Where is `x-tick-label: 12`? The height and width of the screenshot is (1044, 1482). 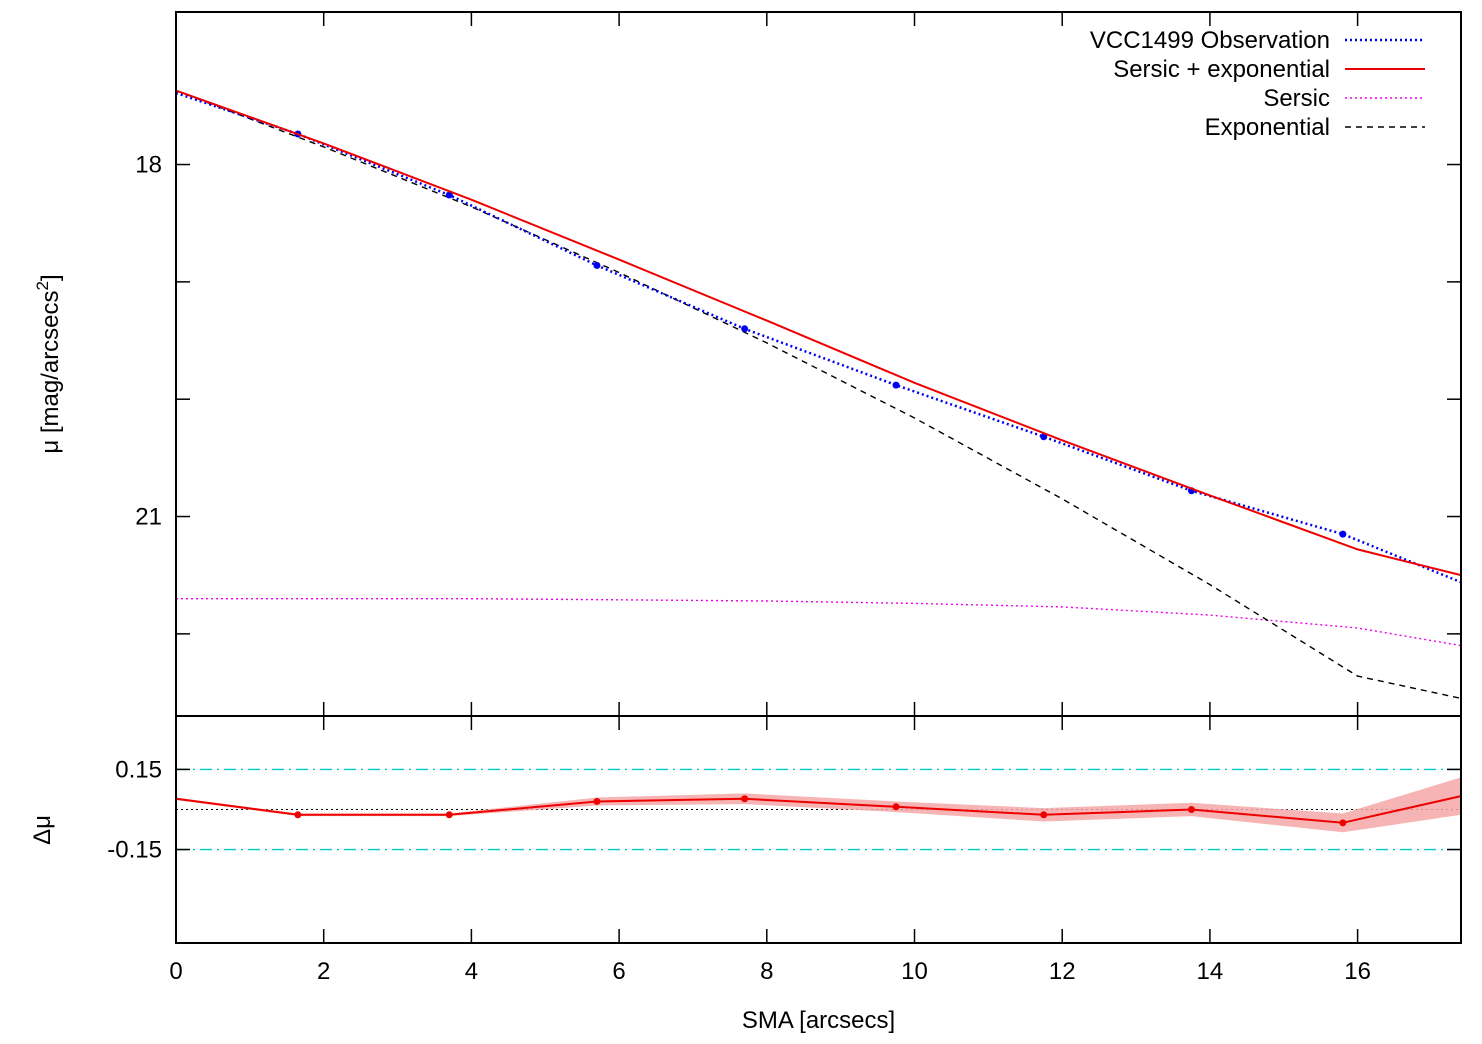
x-tick-label: 12 is located at coordinates (1062, 971).